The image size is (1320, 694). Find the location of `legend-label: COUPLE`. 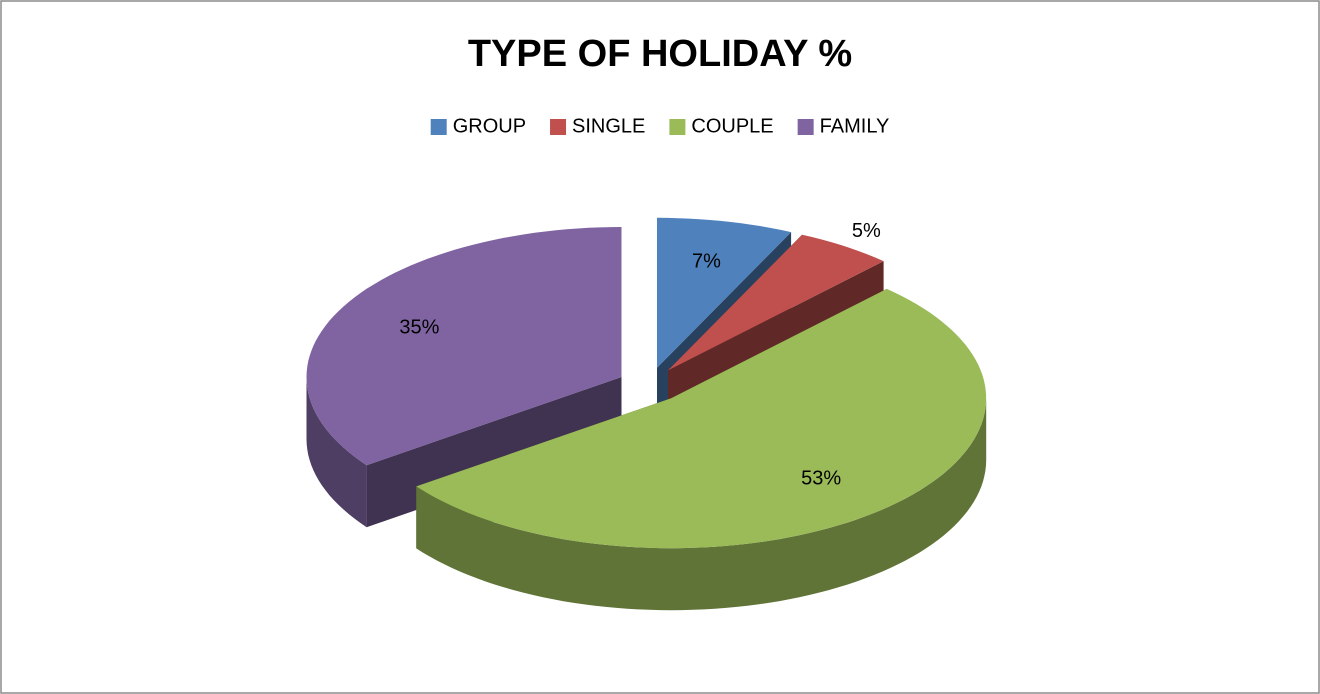

legend-label: COUPLE is located at coordinates (732, 126).